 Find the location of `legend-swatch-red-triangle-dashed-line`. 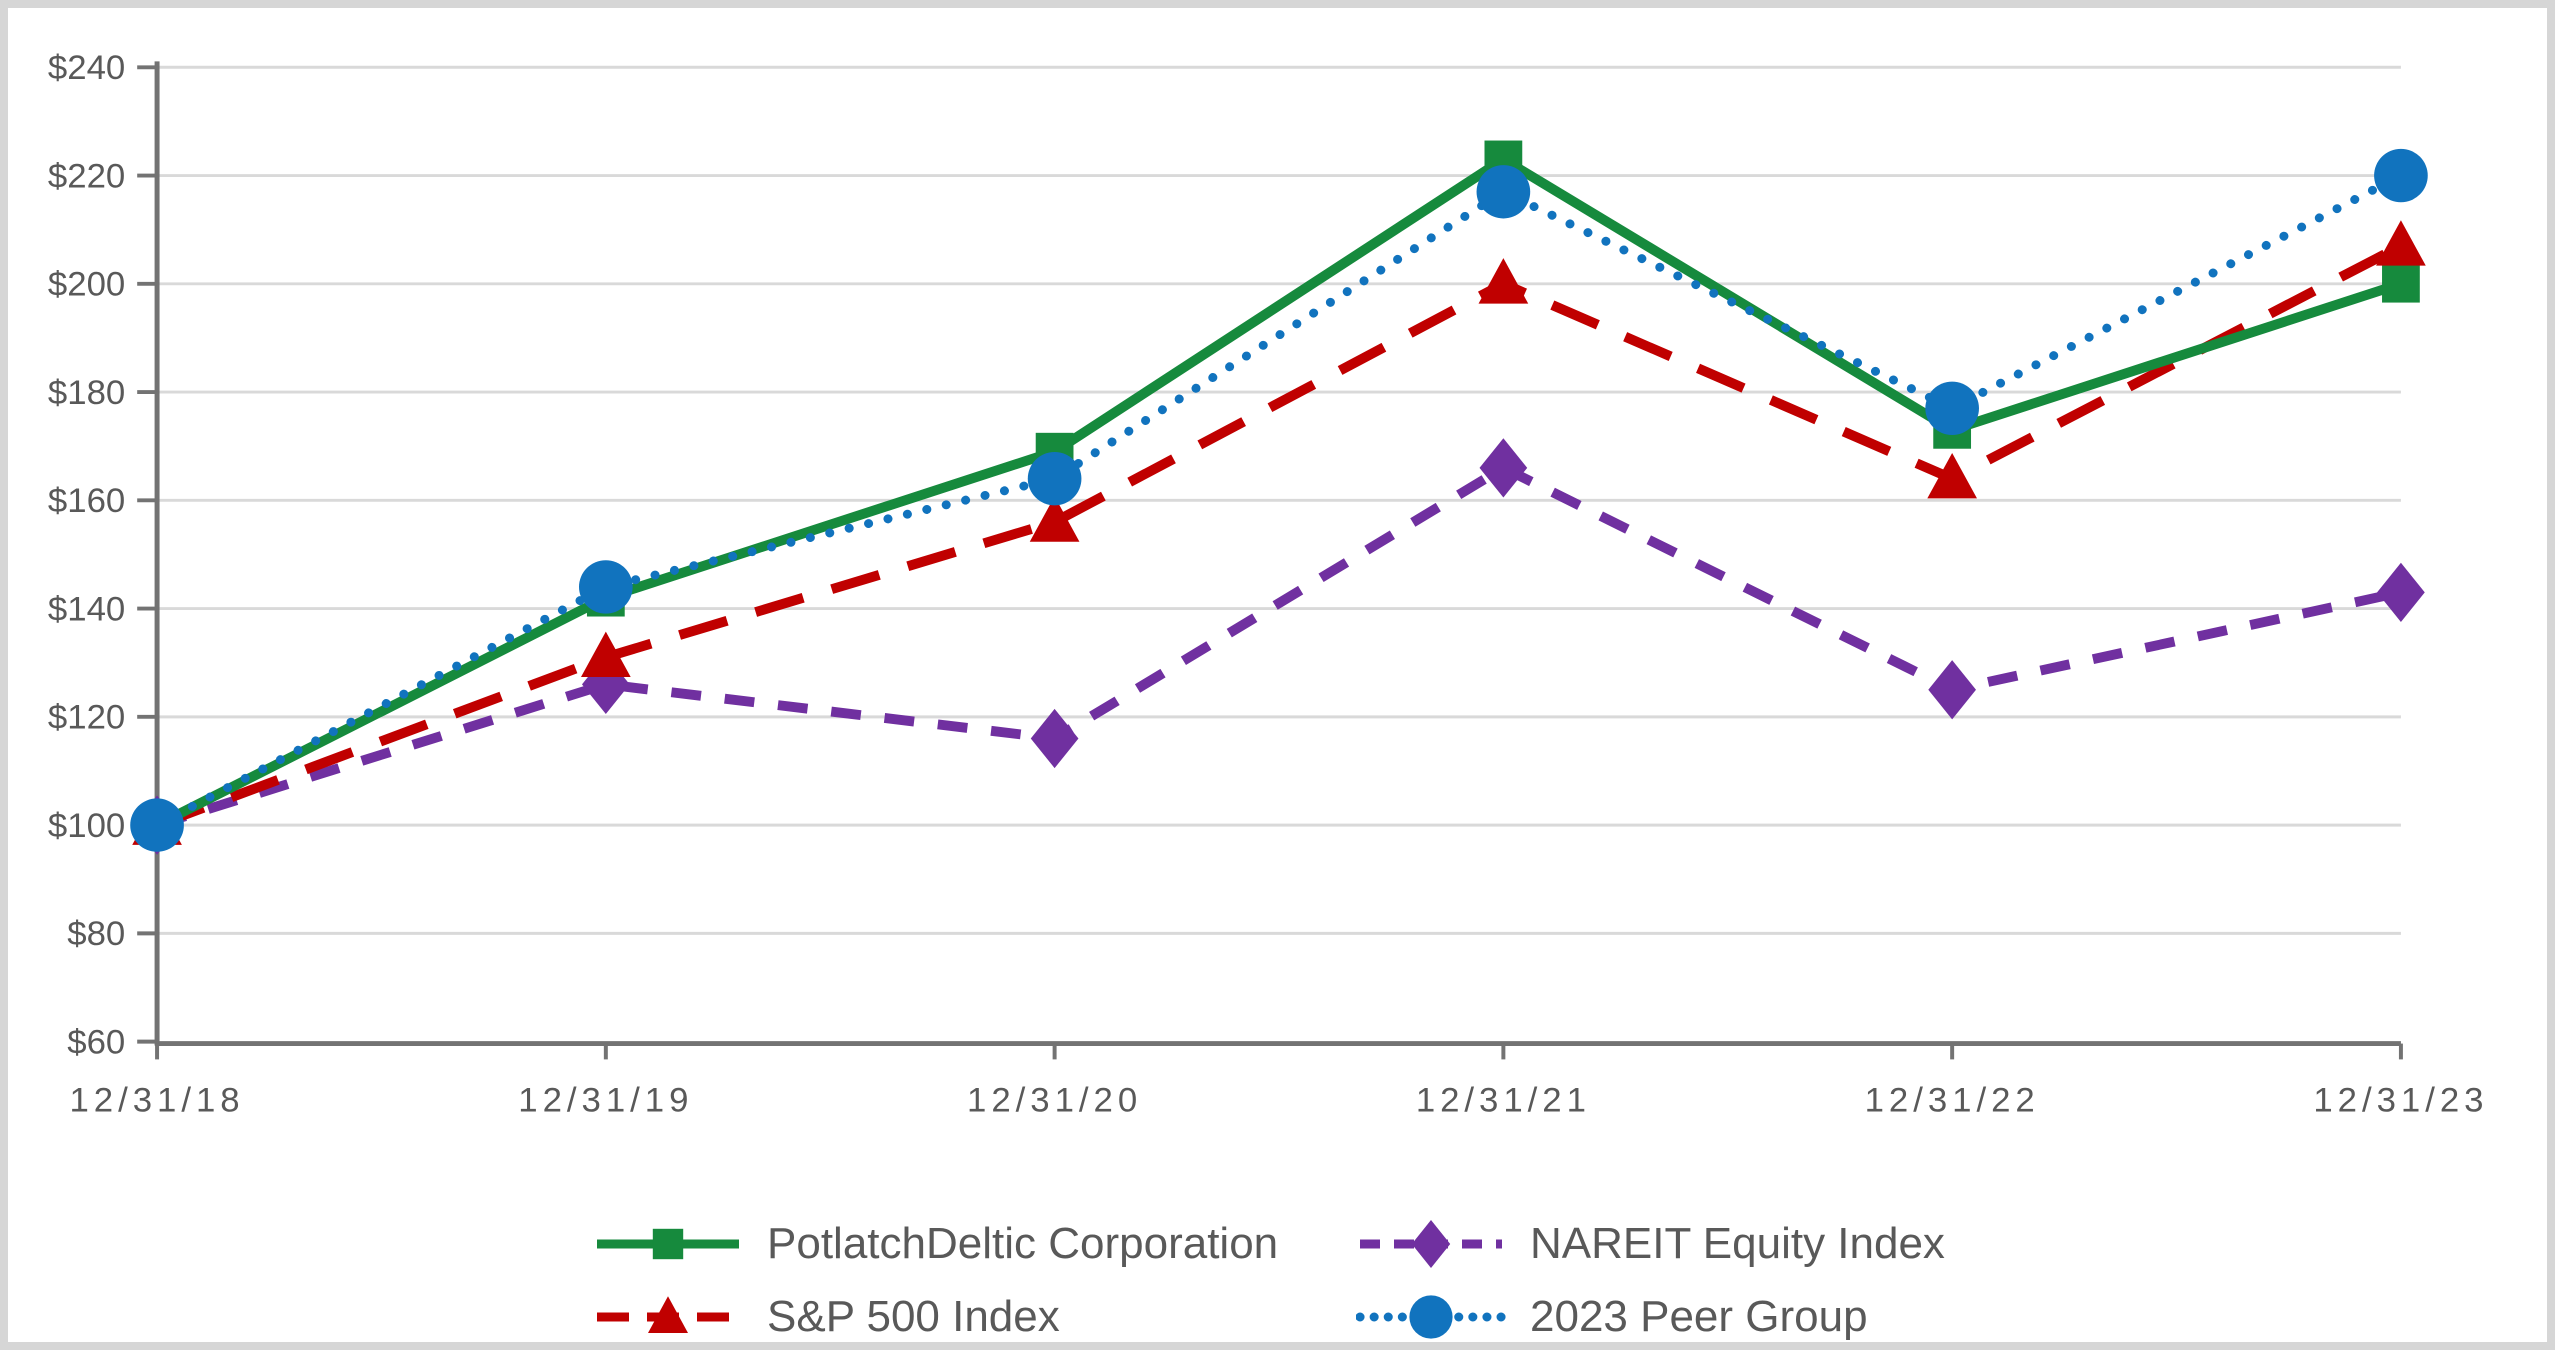

legend-swatch-red-triangle-dashed-line is located at coordinates (668, 1314).